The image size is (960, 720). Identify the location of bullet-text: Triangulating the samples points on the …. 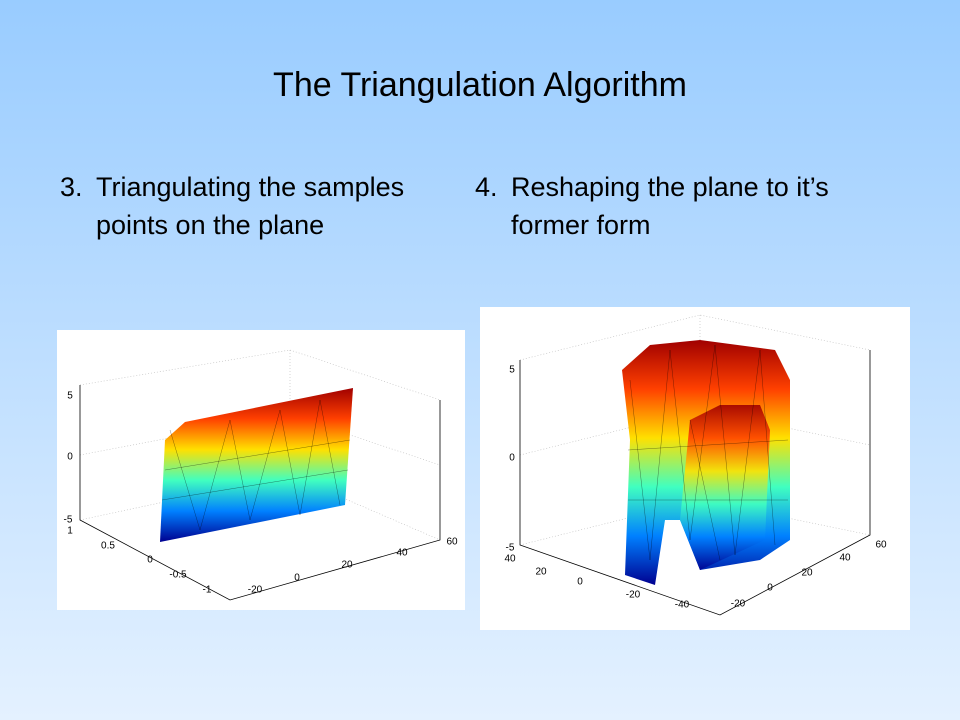
(250, 206).